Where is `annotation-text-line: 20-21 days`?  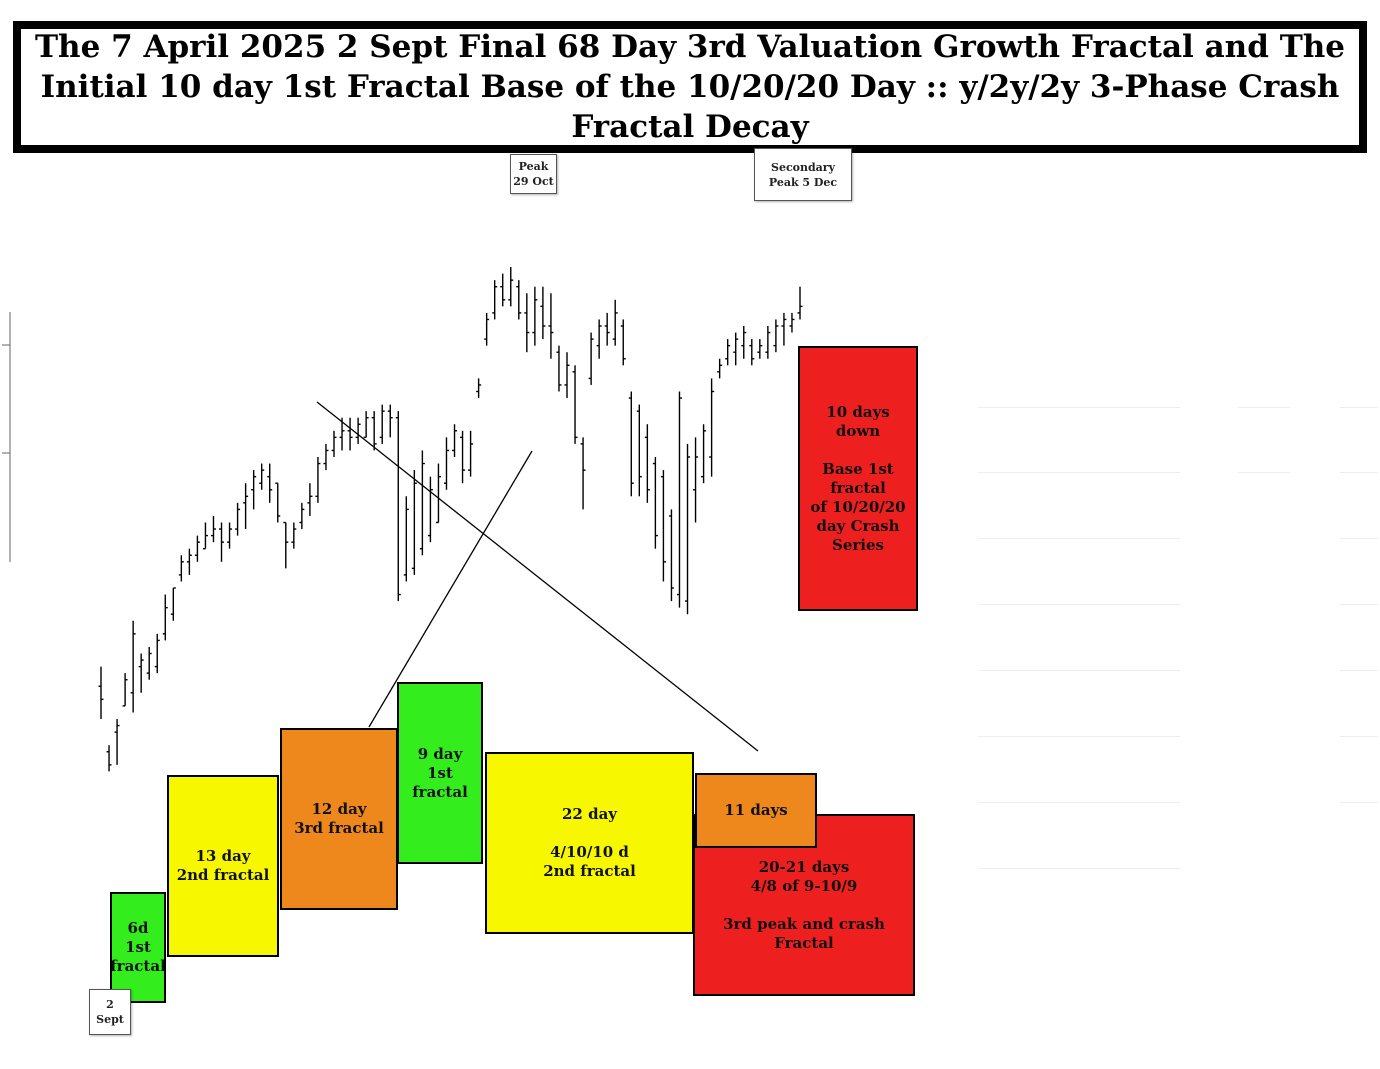 annotation-text-line: 20-21 days is located at coordinates (804, 866).